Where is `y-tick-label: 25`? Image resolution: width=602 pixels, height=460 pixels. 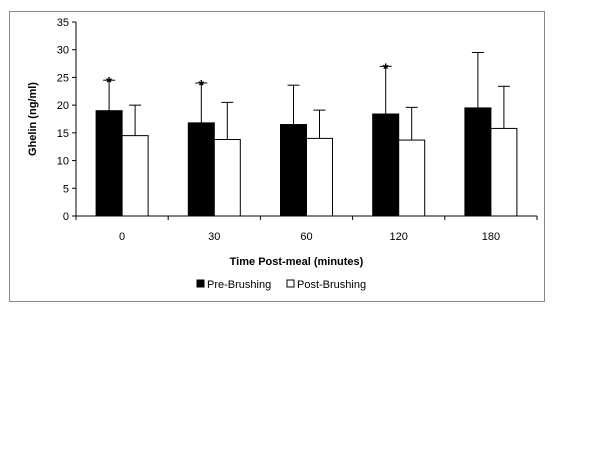 y-tick-label: 25 is located at coordinates (63, 78).